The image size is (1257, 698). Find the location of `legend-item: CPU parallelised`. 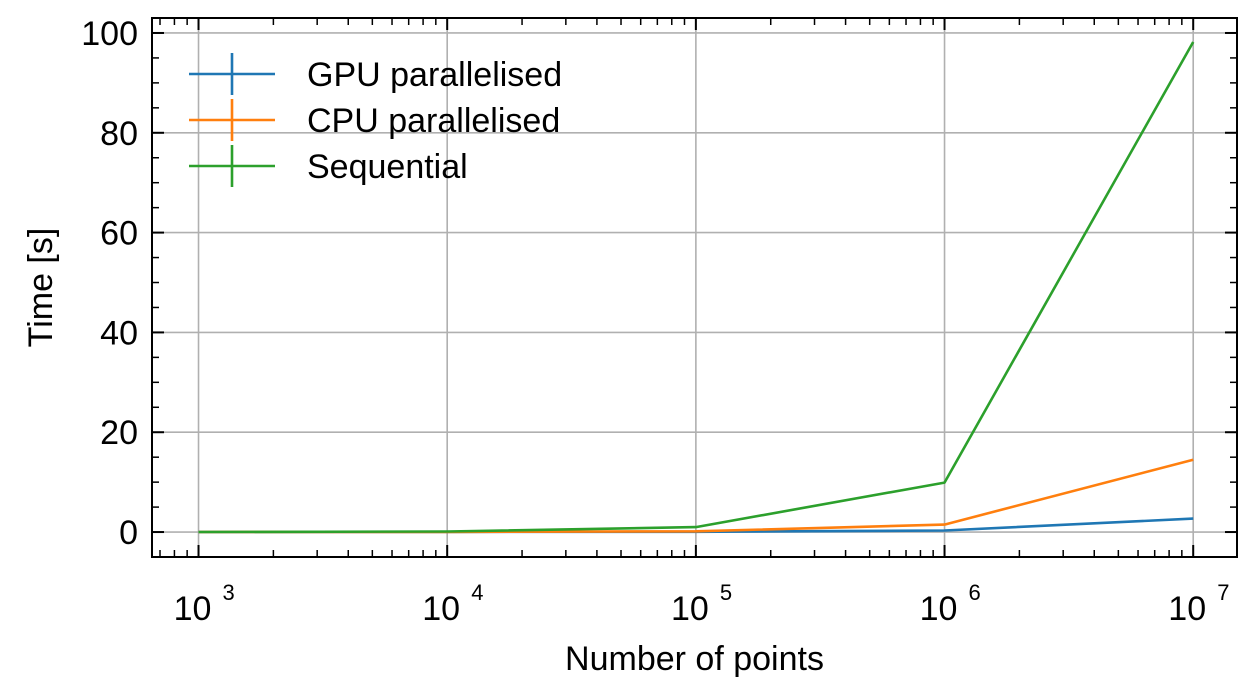

legend-item: CPU parallelised is located at coordinates (374, 120).